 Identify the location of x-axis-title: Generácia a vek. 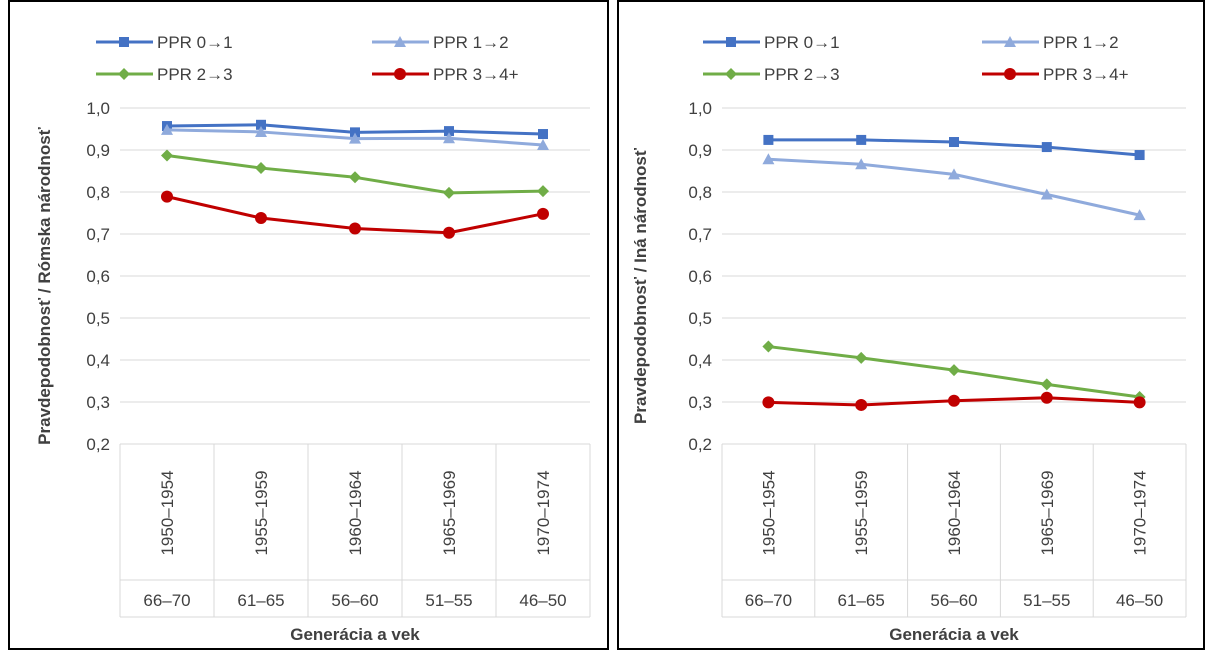
(954, 634).